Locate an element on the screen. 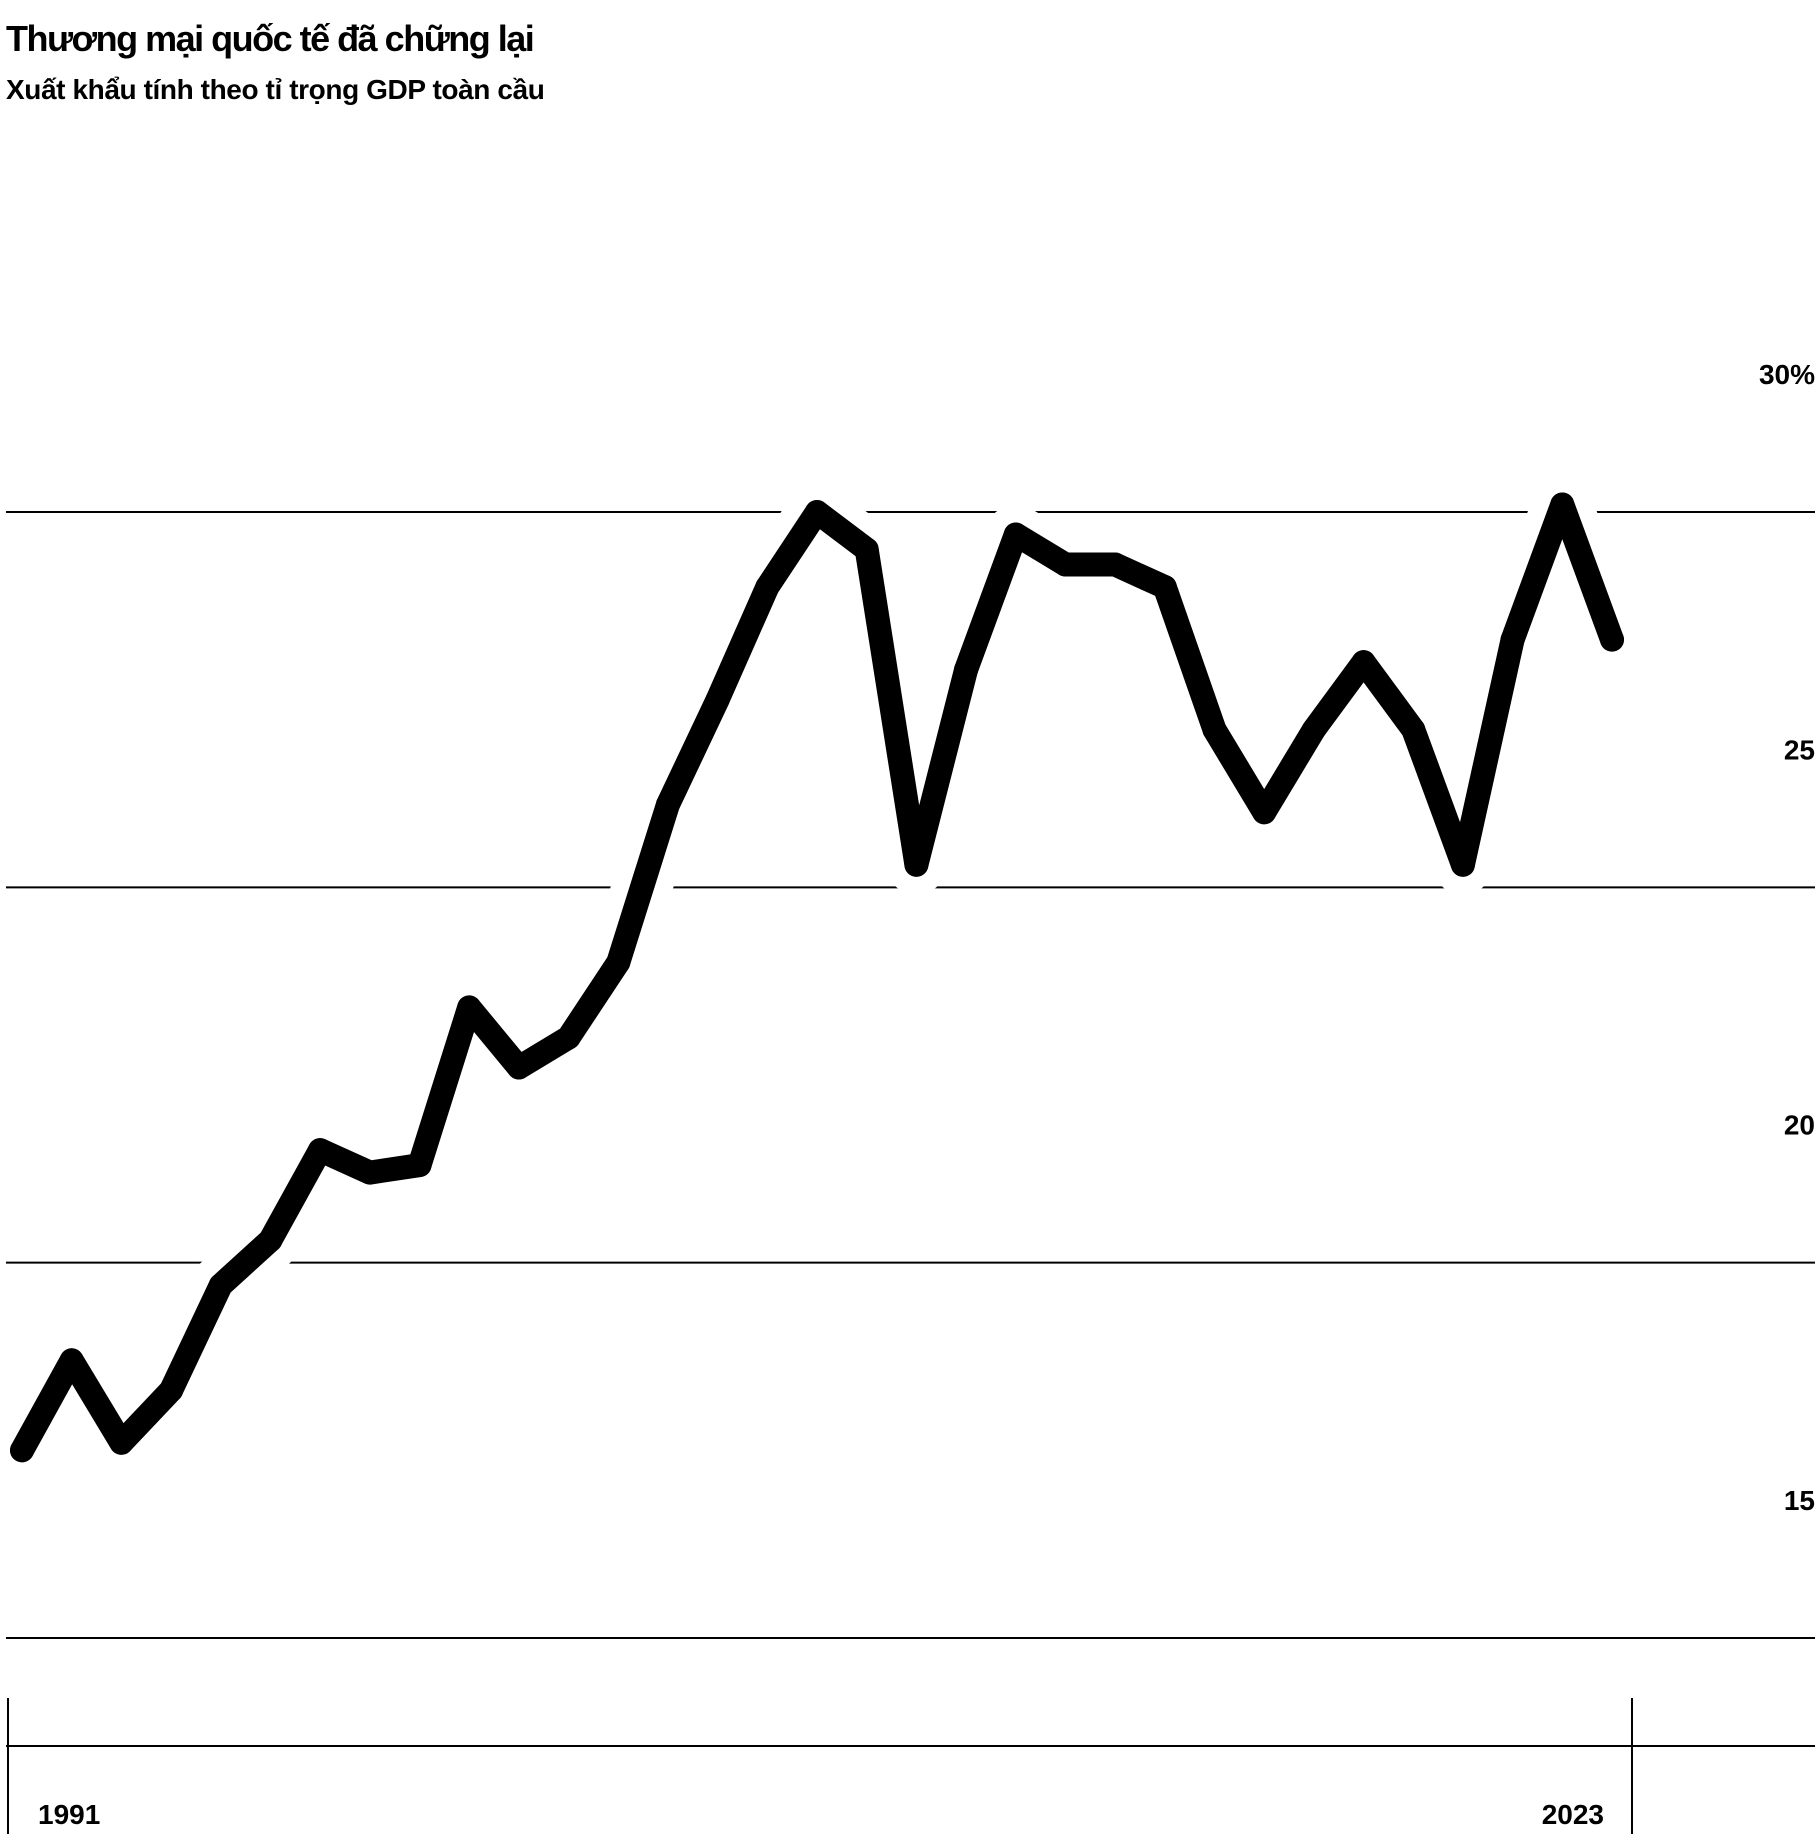 The image size is (1818, 1834). data-point-2018 is located at coordinates (1363, 662).